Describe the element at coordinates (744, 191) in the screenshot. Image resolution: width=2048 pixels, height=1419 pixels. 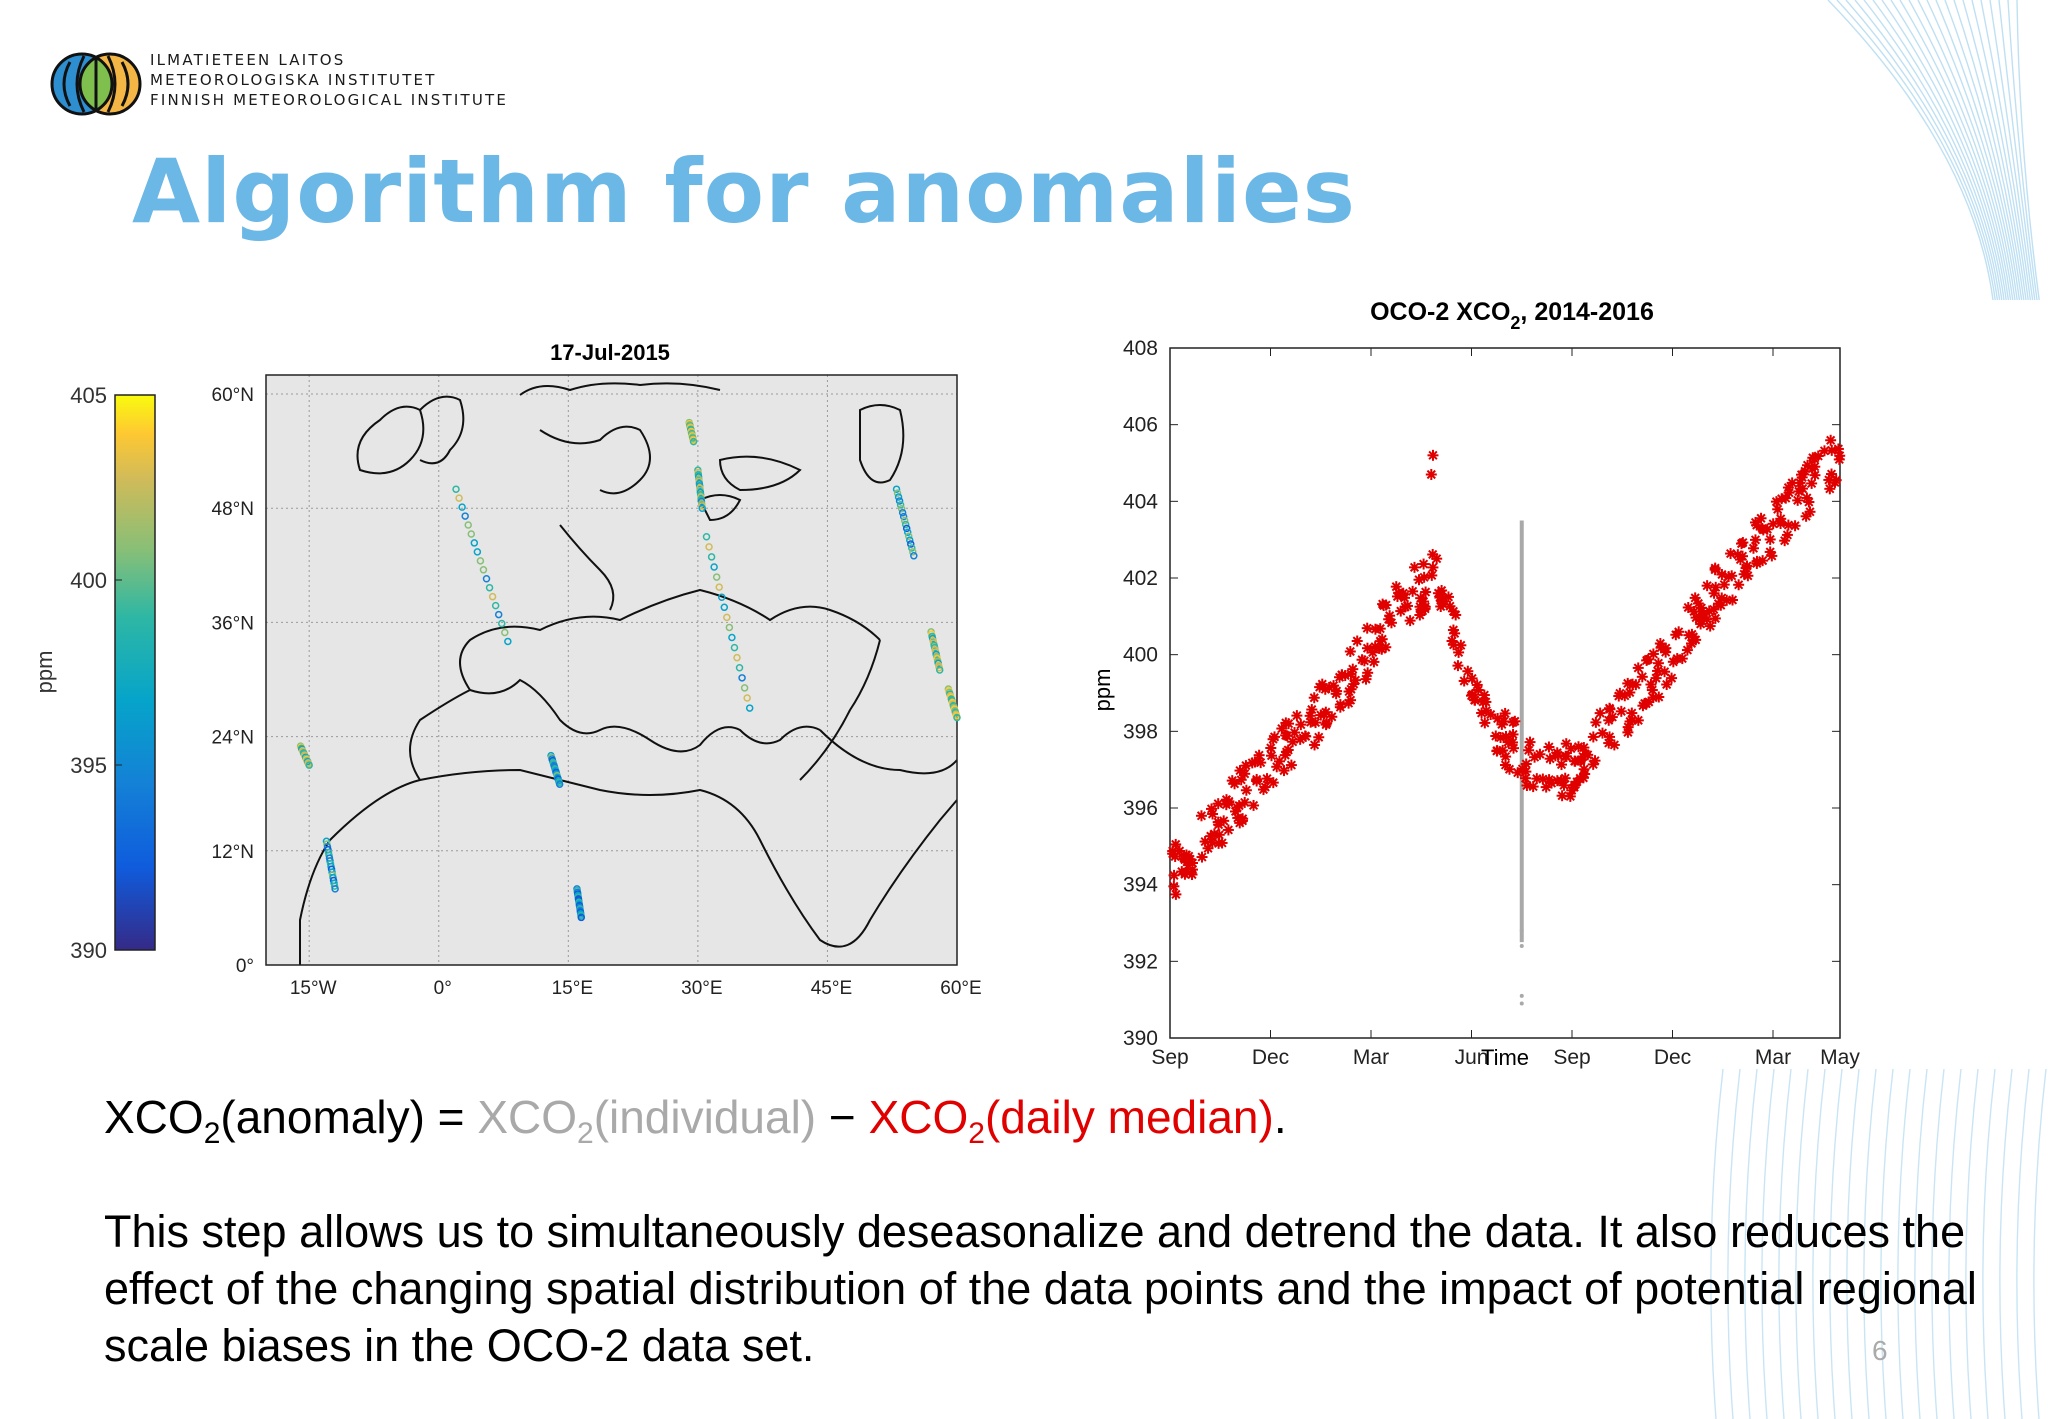
I see `page-title: Algorithm for anomalies` at that location.